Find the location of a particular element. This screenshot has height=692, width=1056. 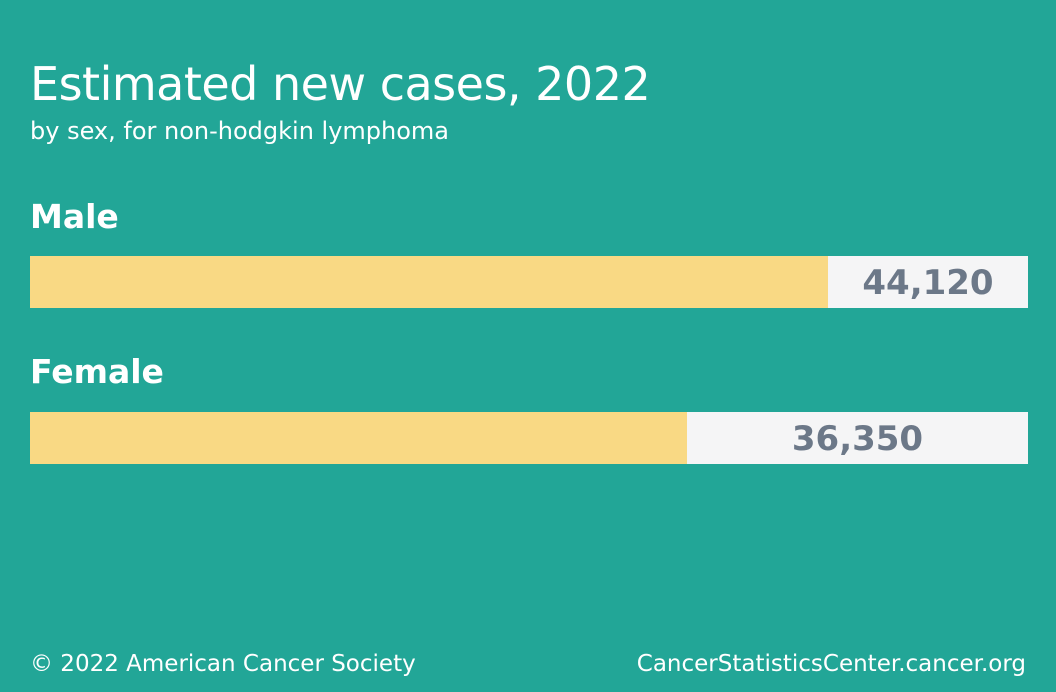

category-label-female: Female is located at coordinates (97, 371).